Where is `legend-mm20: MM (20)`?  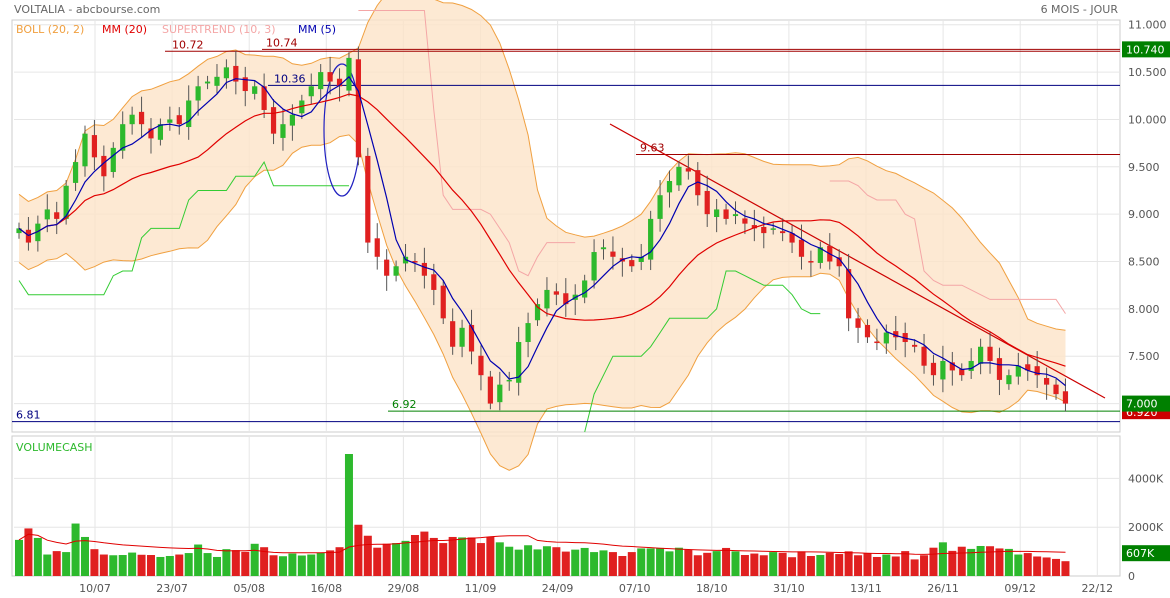 legend-mm20: MM (20) is located at coordinates (124, 29).